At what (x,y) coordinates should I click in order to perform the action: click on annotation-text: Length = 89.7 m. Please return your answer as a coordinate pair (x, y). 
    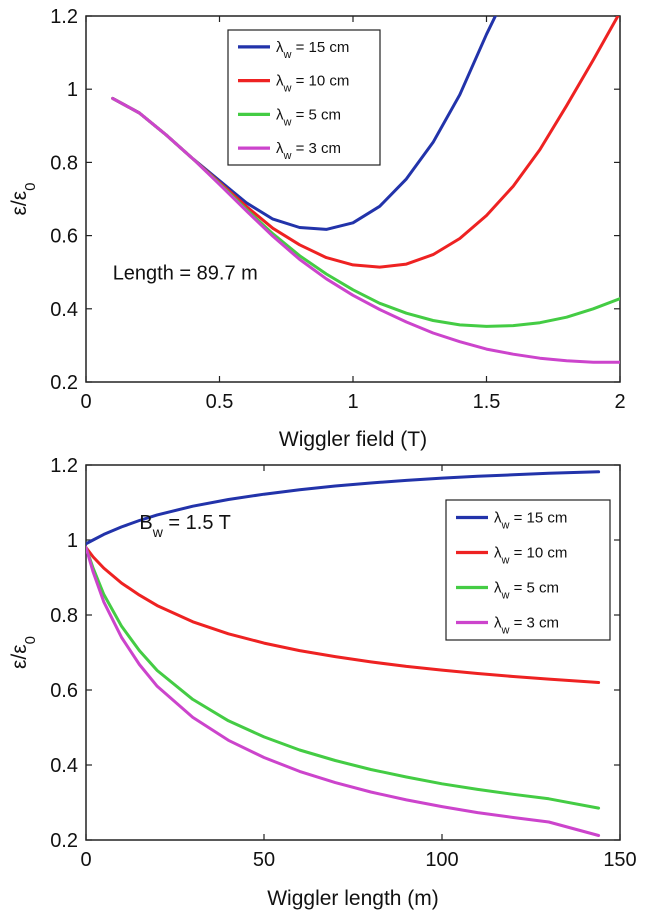
    Looking at the image, I should click on (185, 274).